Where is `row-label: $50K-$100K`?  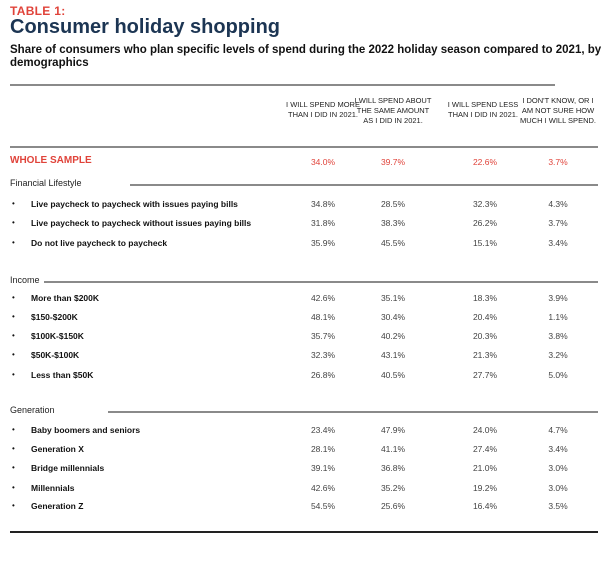
row-label: $50K-$100K is located at coordinates (55, 355).